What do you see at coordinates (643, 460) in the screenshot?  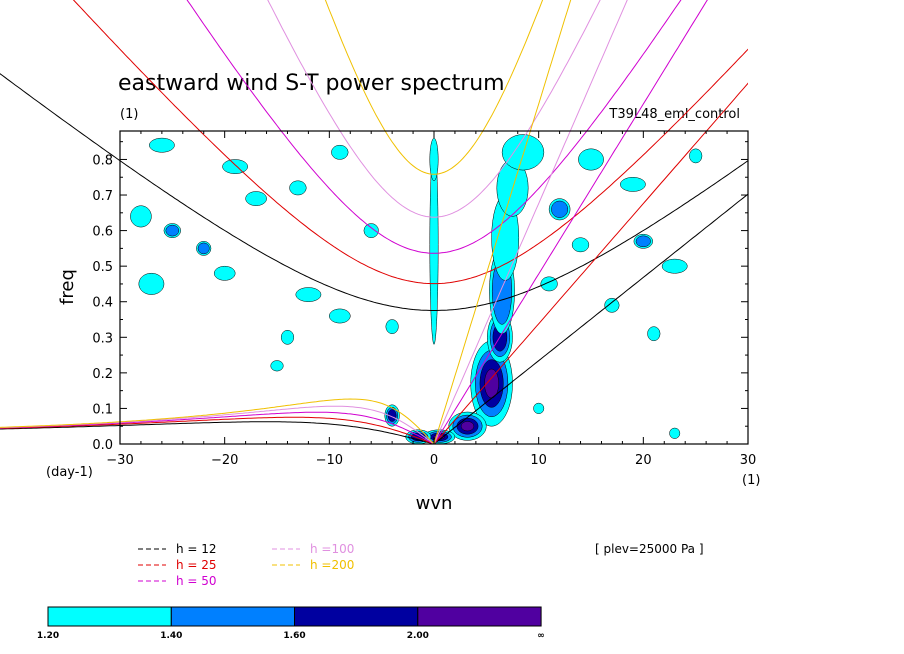 I see `x-tick-label: 20` at bounding box center [643, 460].